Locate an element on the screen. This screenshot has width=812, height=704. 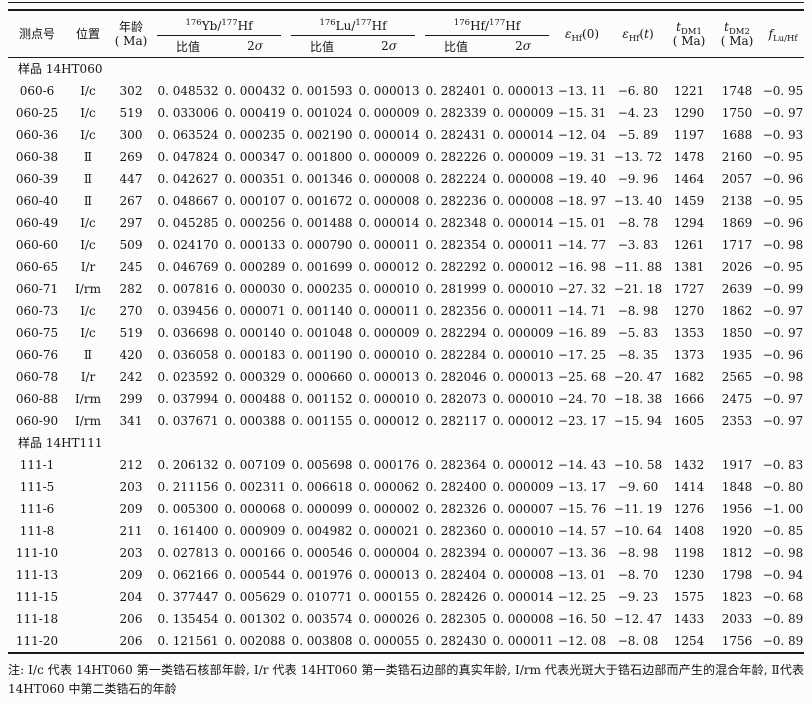
cell-hf_ratio: 0. 282364 is located at coordinates (456, 464).